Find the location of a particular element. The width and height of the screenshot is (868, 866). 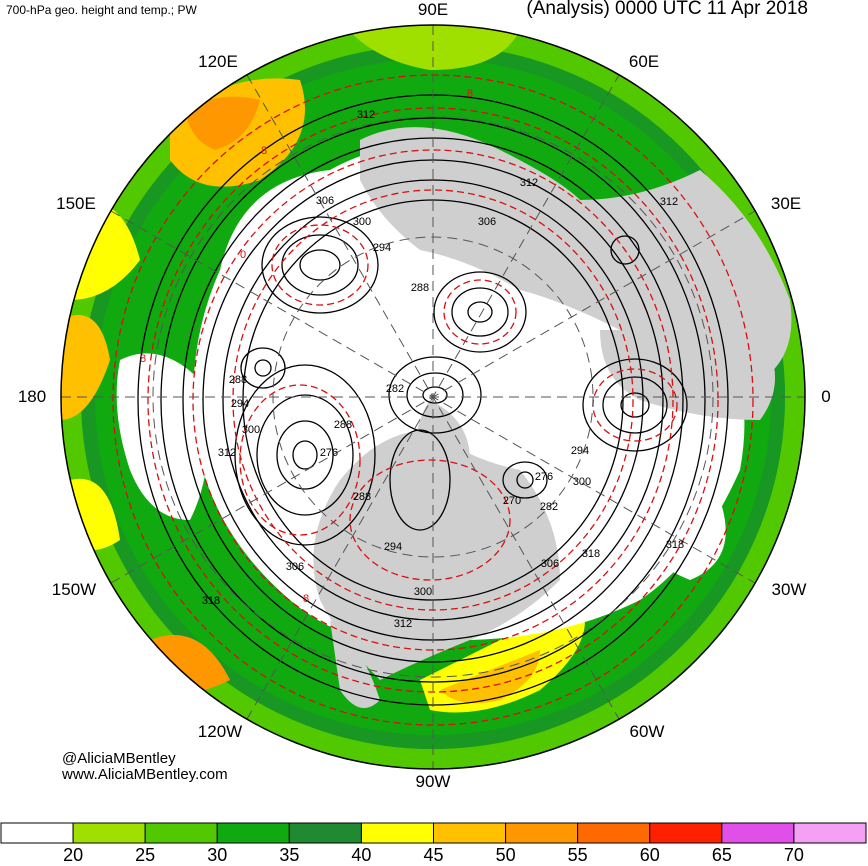

pw-colorbar is located at coordinates (433, 833).